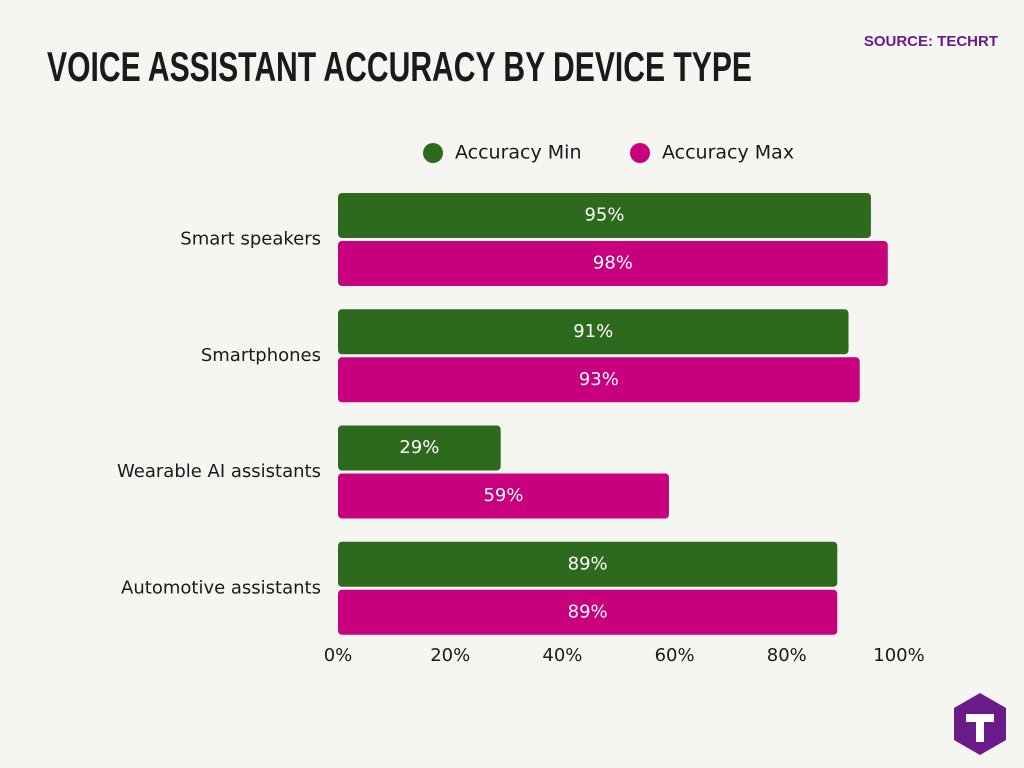 The height and width of the screenshot is (768, 1024). I want to click on value-label: 59%, so click(503, 495).